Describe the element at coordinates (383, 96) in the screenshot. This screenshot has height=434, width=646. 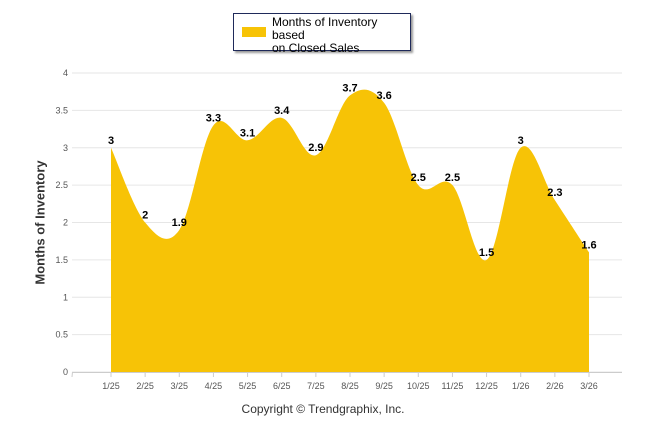
I see `data-label: 3.6` at that location.